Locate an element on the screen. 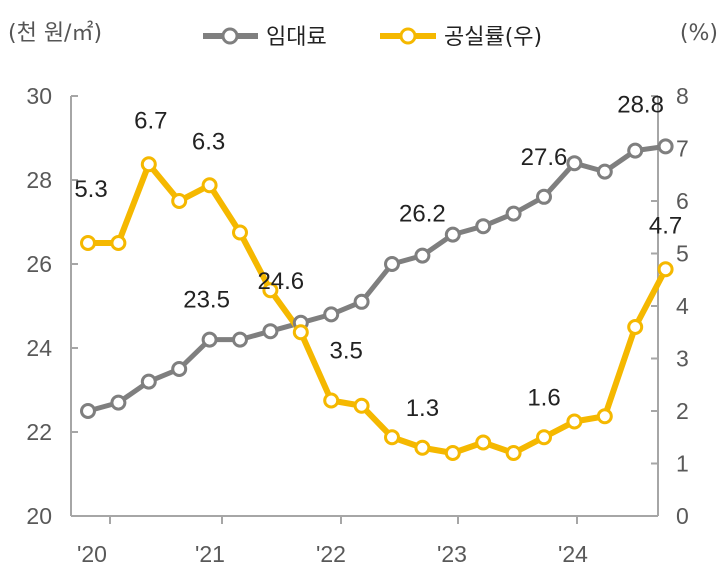  left-y-tick-label: 30 is located at coordinates (39, 96).